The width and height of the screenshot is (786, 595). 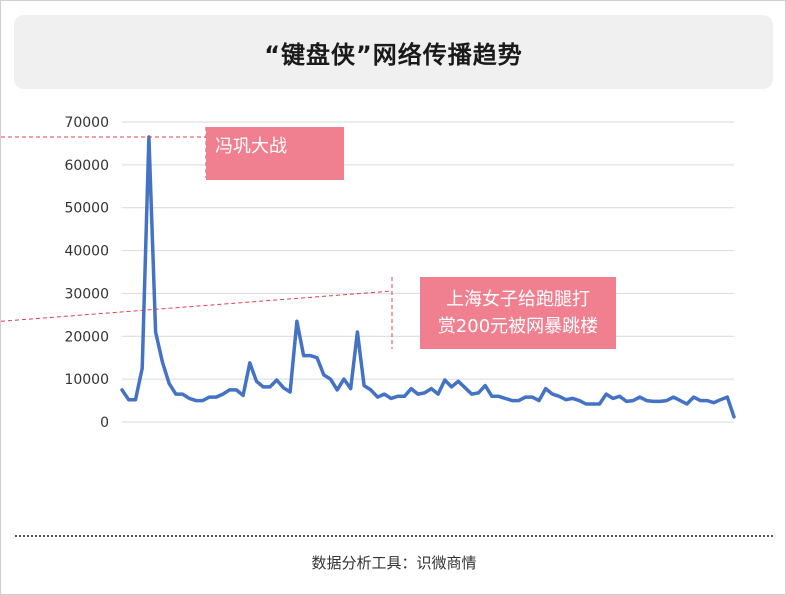 What do you see at coordinates (86, 273) in the screenshot?
I see `y-axis: 0 10000 20000 30000 40000 50000 60000 70000` at bounding box center [86, 273].